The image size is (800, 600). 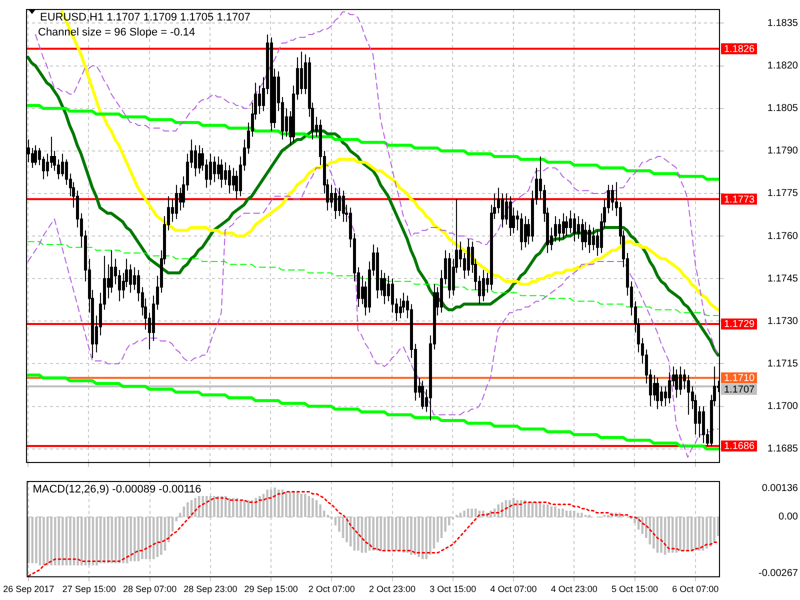 What do you see at coordinates (634, 589) in the screenshot?
I see `x-tick-label: 5 Oct 15:00` at bounding box center [634, 589].